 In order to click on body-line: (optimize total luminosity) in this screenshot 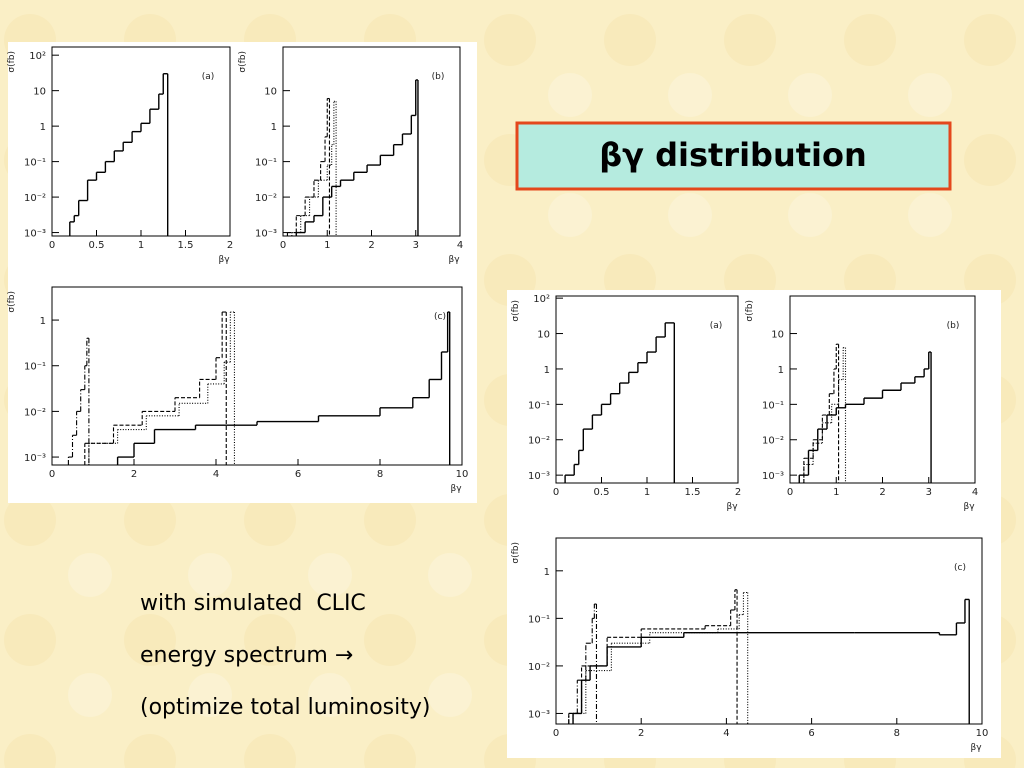, I will do `click(285, 707)`.